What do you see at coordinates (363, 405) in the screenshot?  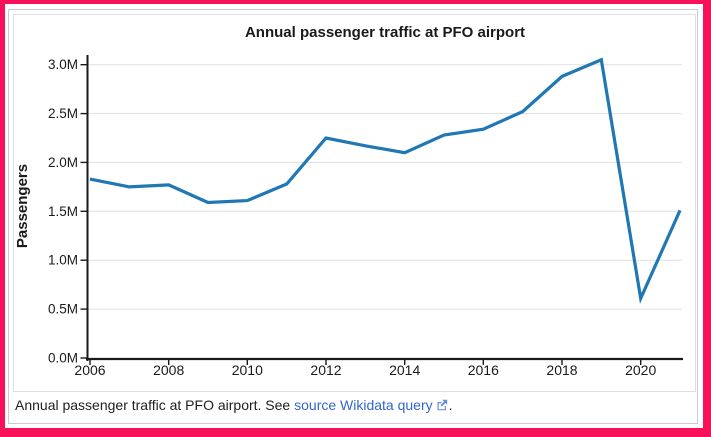 I see `wikidata-query-link: source Wikidata query` at bounding box center [363, 405].